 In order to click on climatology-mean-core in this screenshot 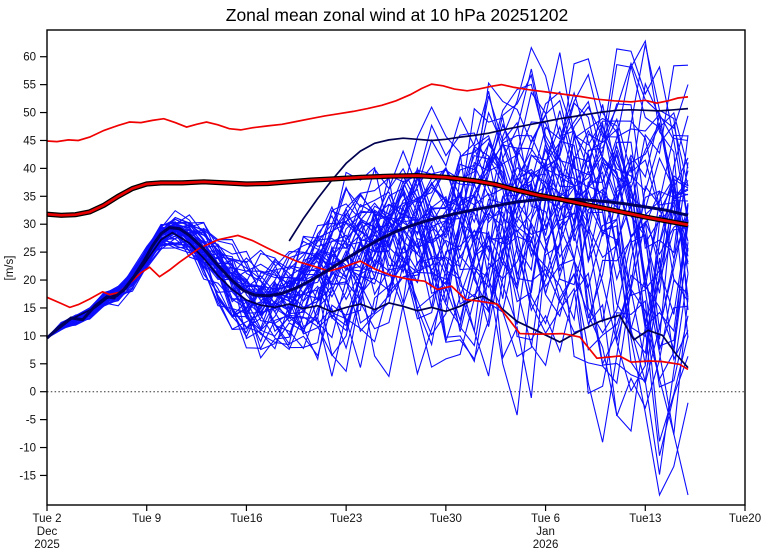, I will do `click(367, 200)`.